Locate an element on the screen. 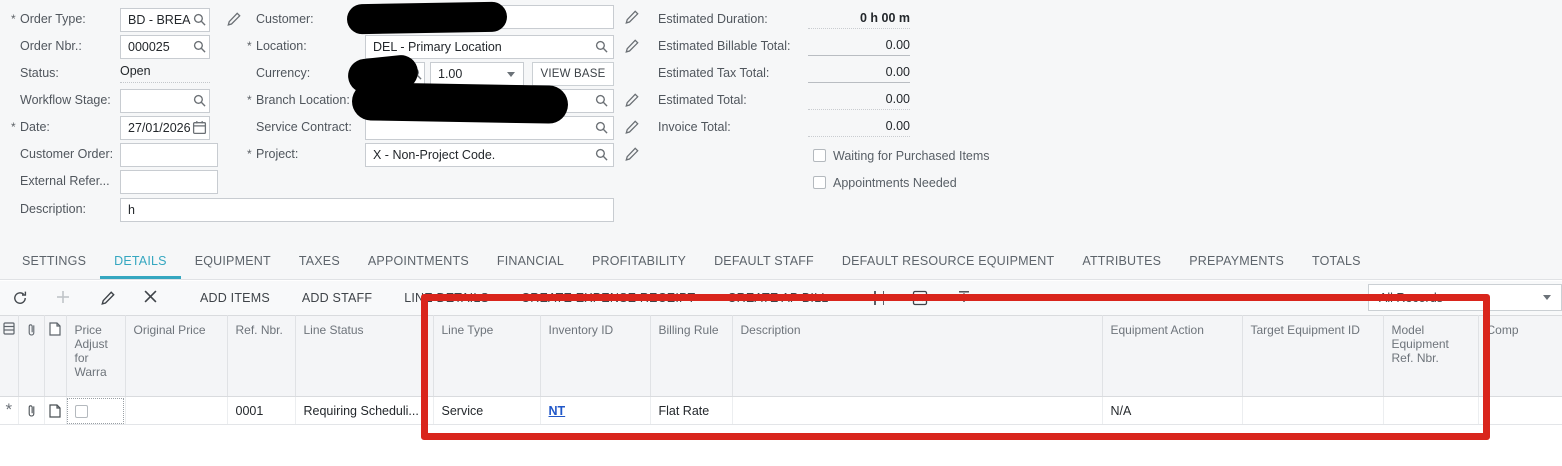 The height and width of the screenshot is (466, 1562). add-row-icon is located at coordinates (64, 298).